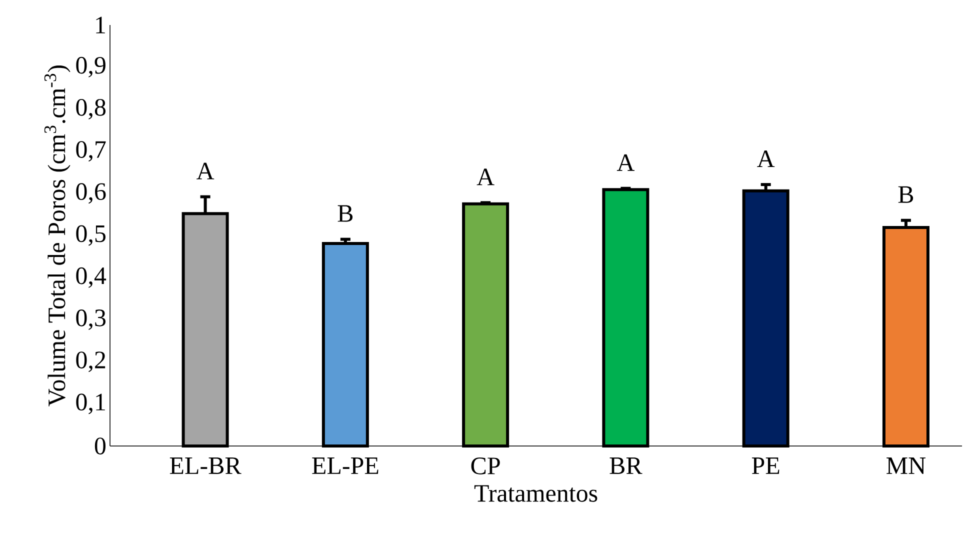 This screenshot has width=965, height=547. Describe the element at coordinates (100, 446) in the screenshot. I see `y-tick-label: 0` at that location.